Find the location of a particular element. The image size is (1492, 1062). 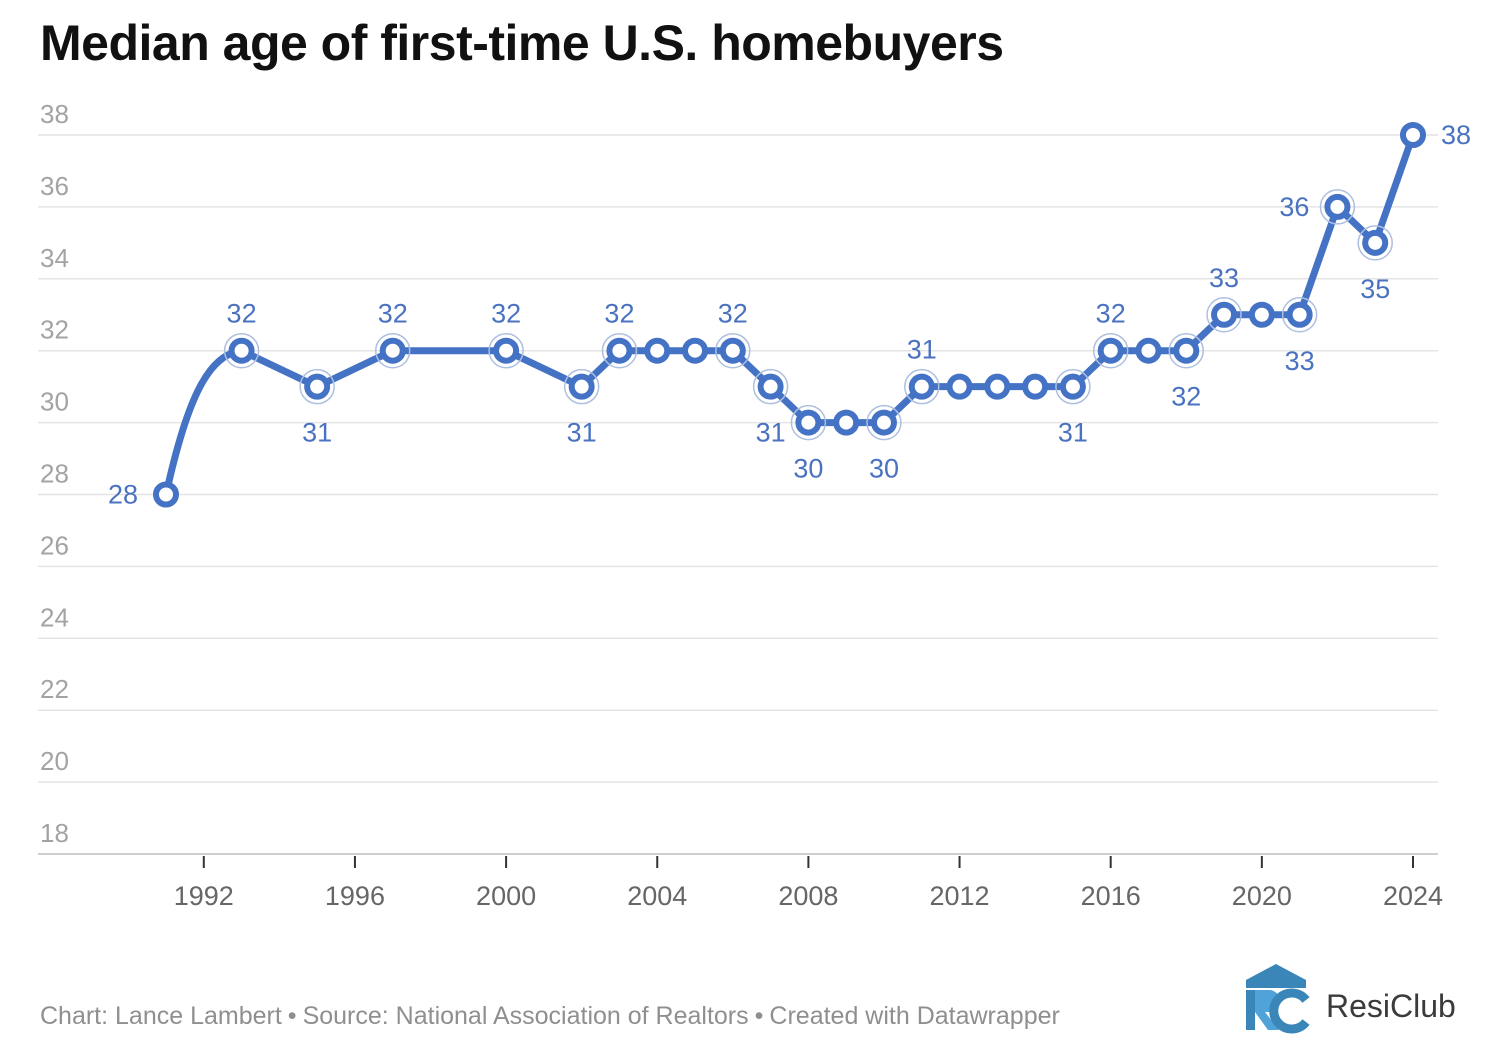

y-tick-label: 24 is located at coordinates (54, 617).